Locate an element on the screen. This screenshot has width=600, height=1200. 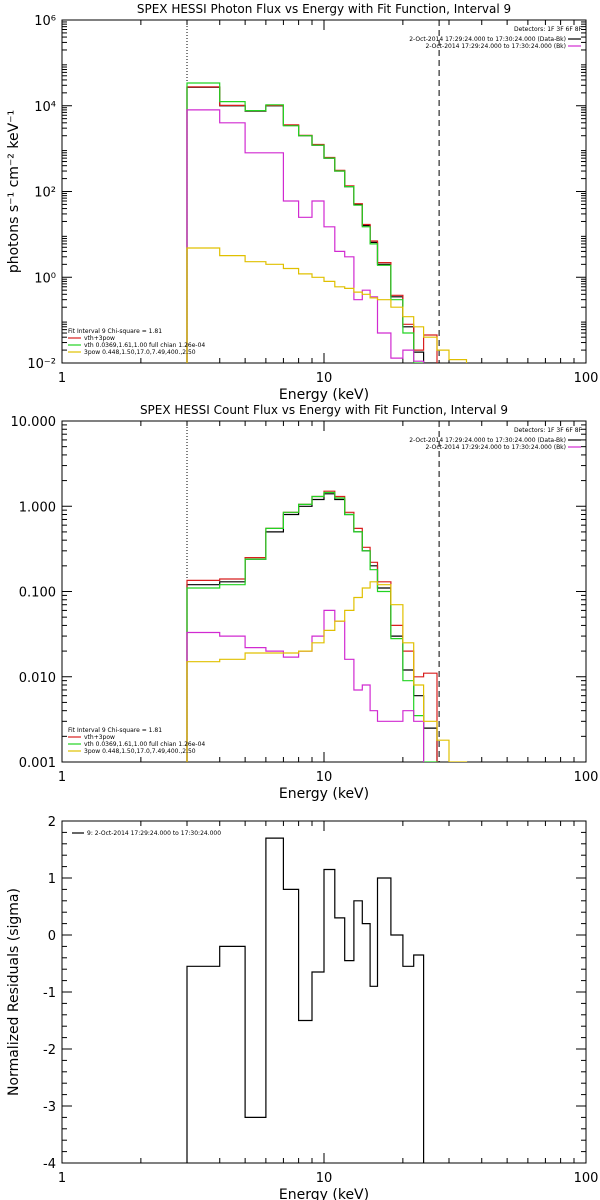
y-tick-label: 1 is located at coordinates (52, 879).